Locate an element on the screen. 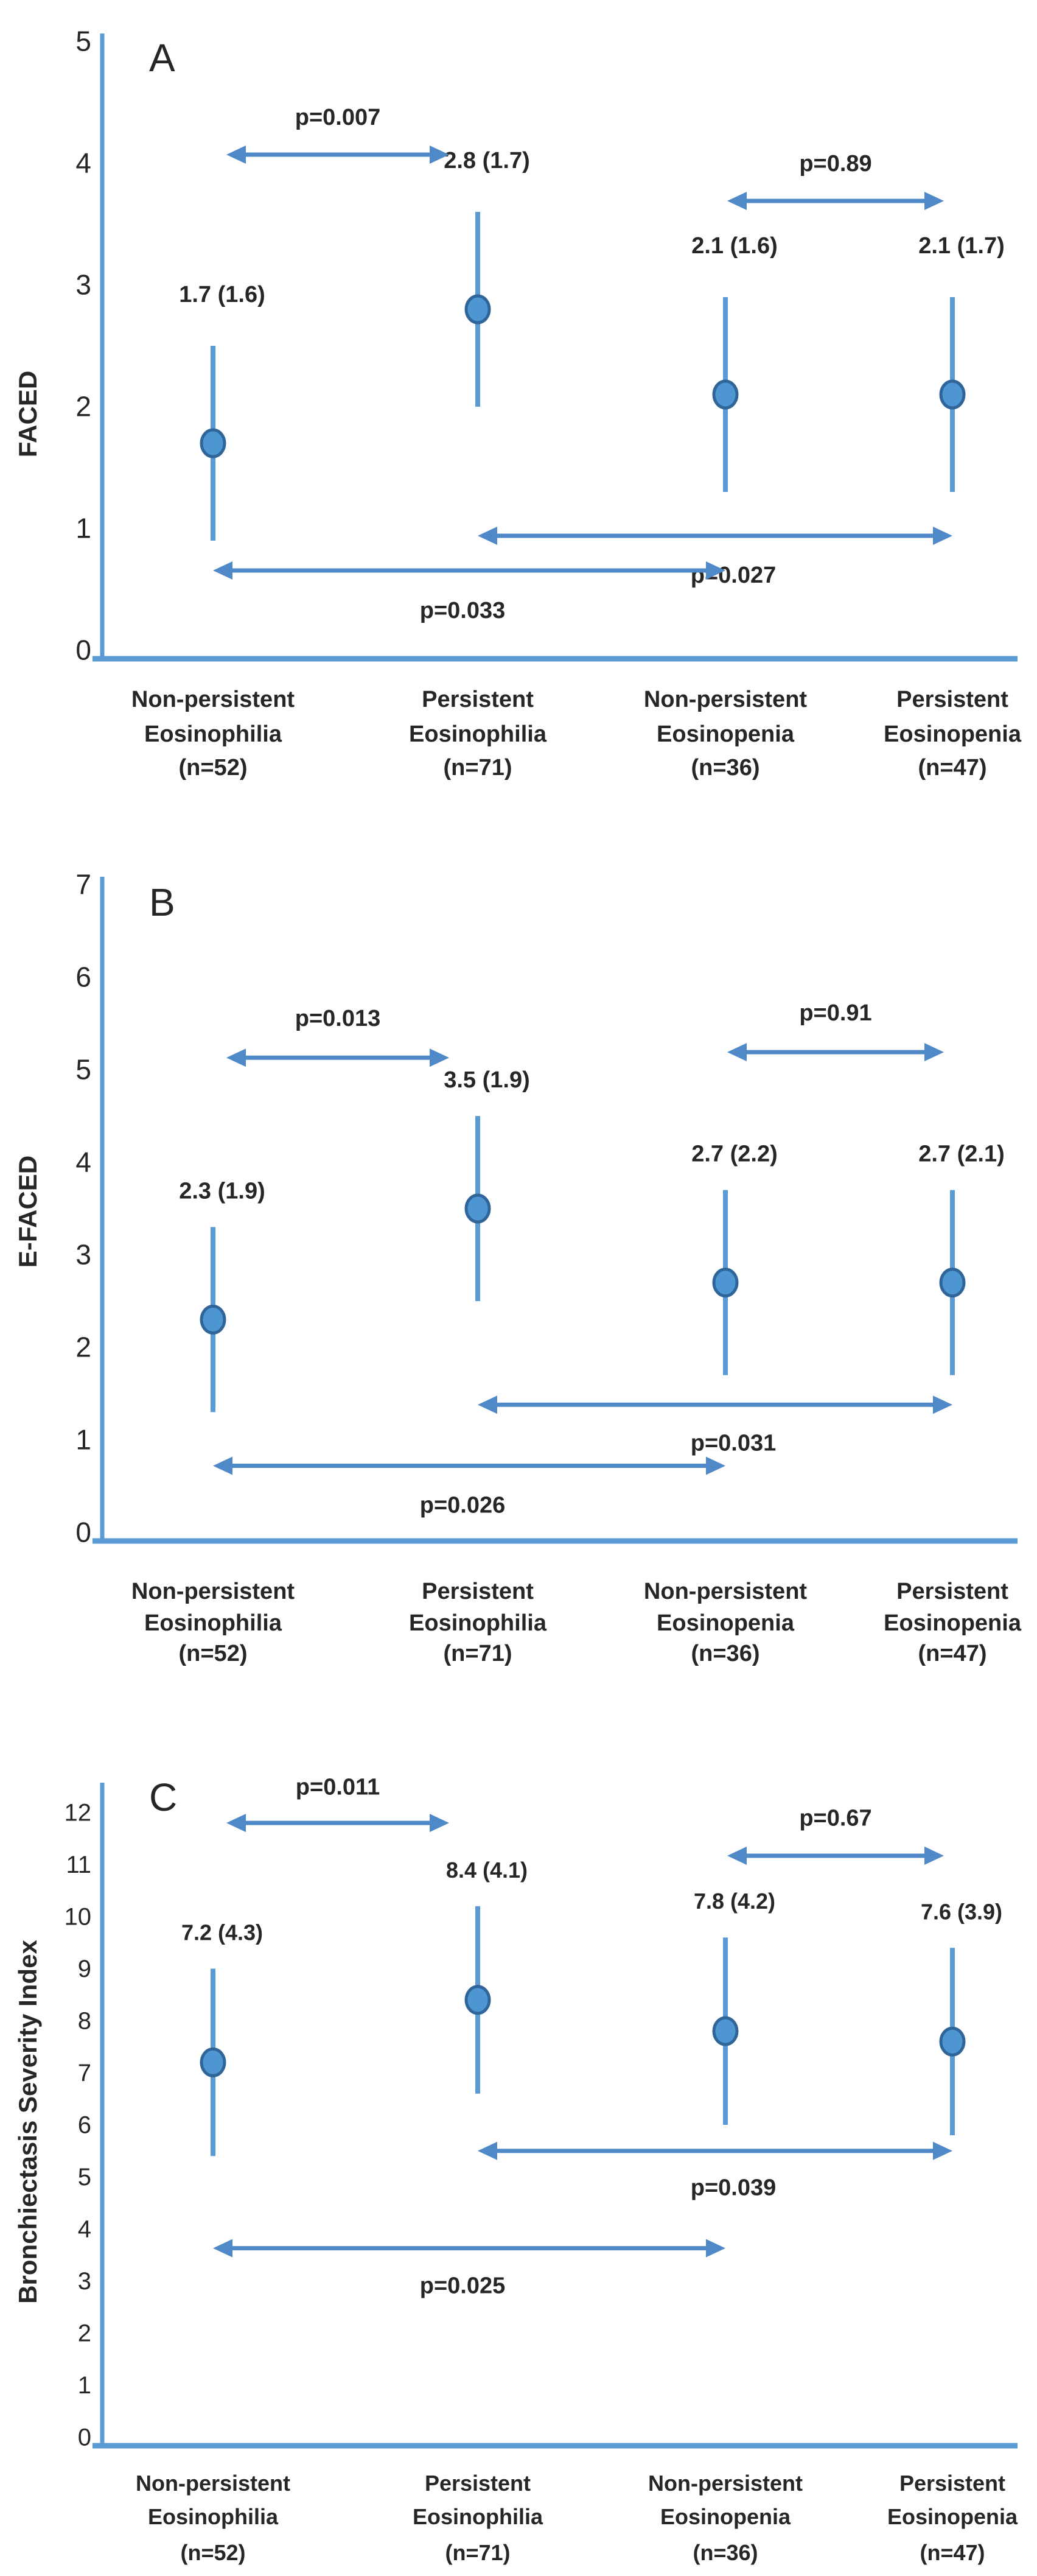  y-tick-label: 8 is located at coordinates (84, 2021).